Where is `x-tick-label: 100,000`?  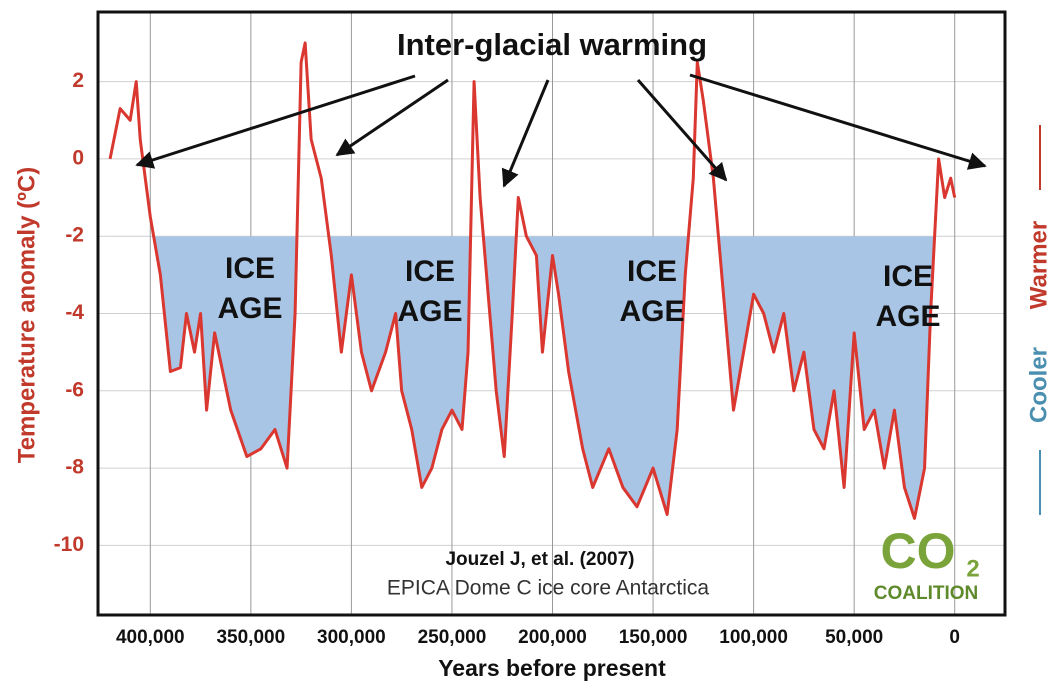 x-tick-label: 100,000 is located at coordinates (753, 637).